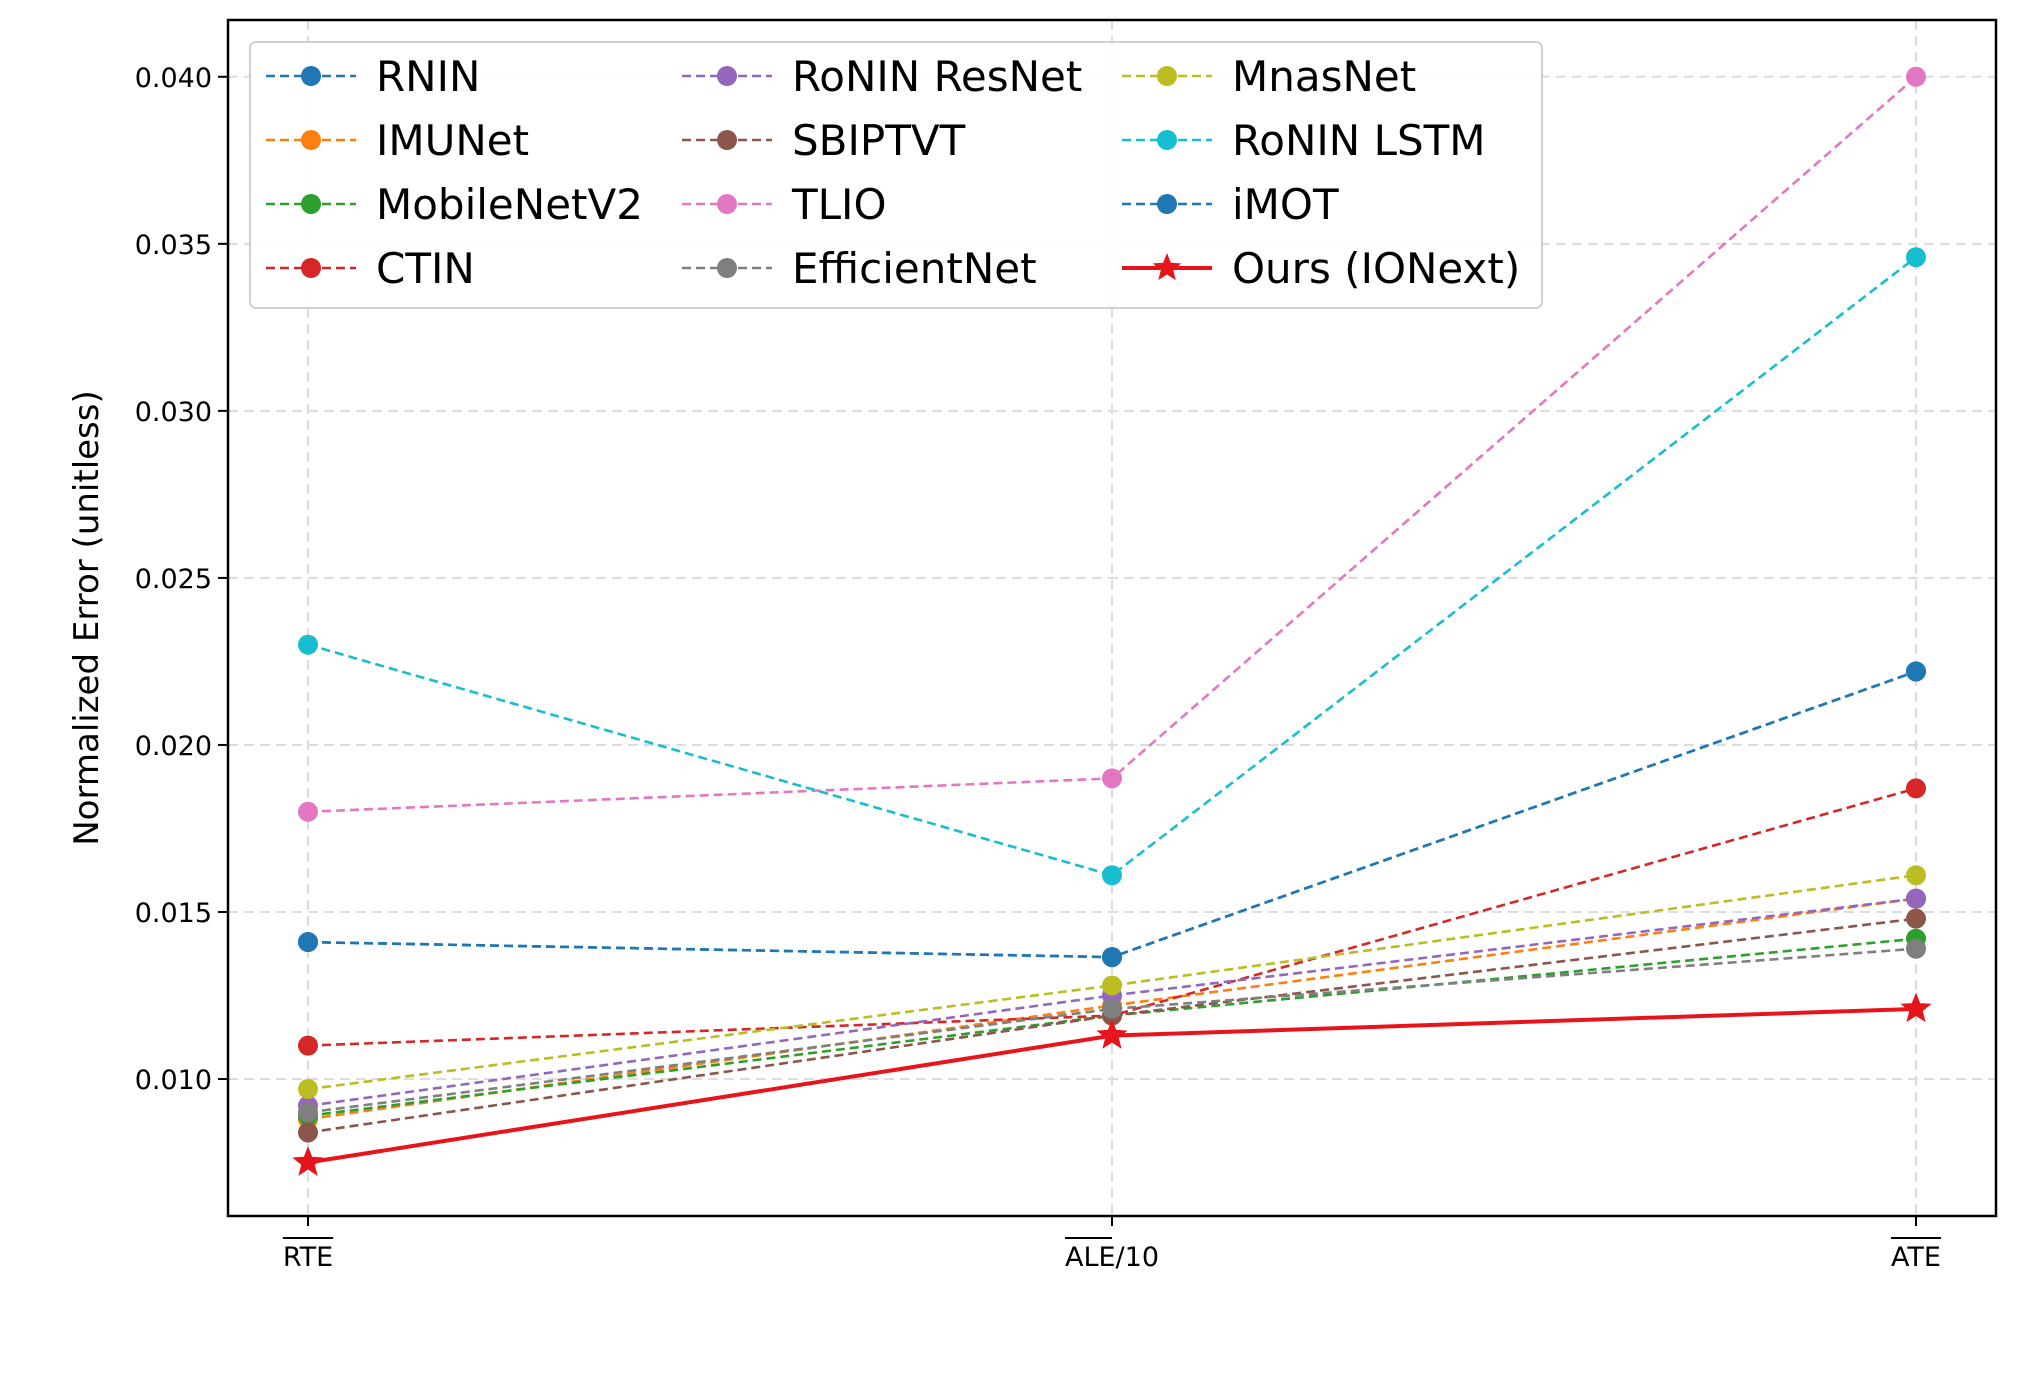 The width and height of the screenshot is (2040, 1380). What do you see at coordinates (1324, 76) in the screenshot?
I see `legend-label: MnasNet` at bounding box center [1324, 76].